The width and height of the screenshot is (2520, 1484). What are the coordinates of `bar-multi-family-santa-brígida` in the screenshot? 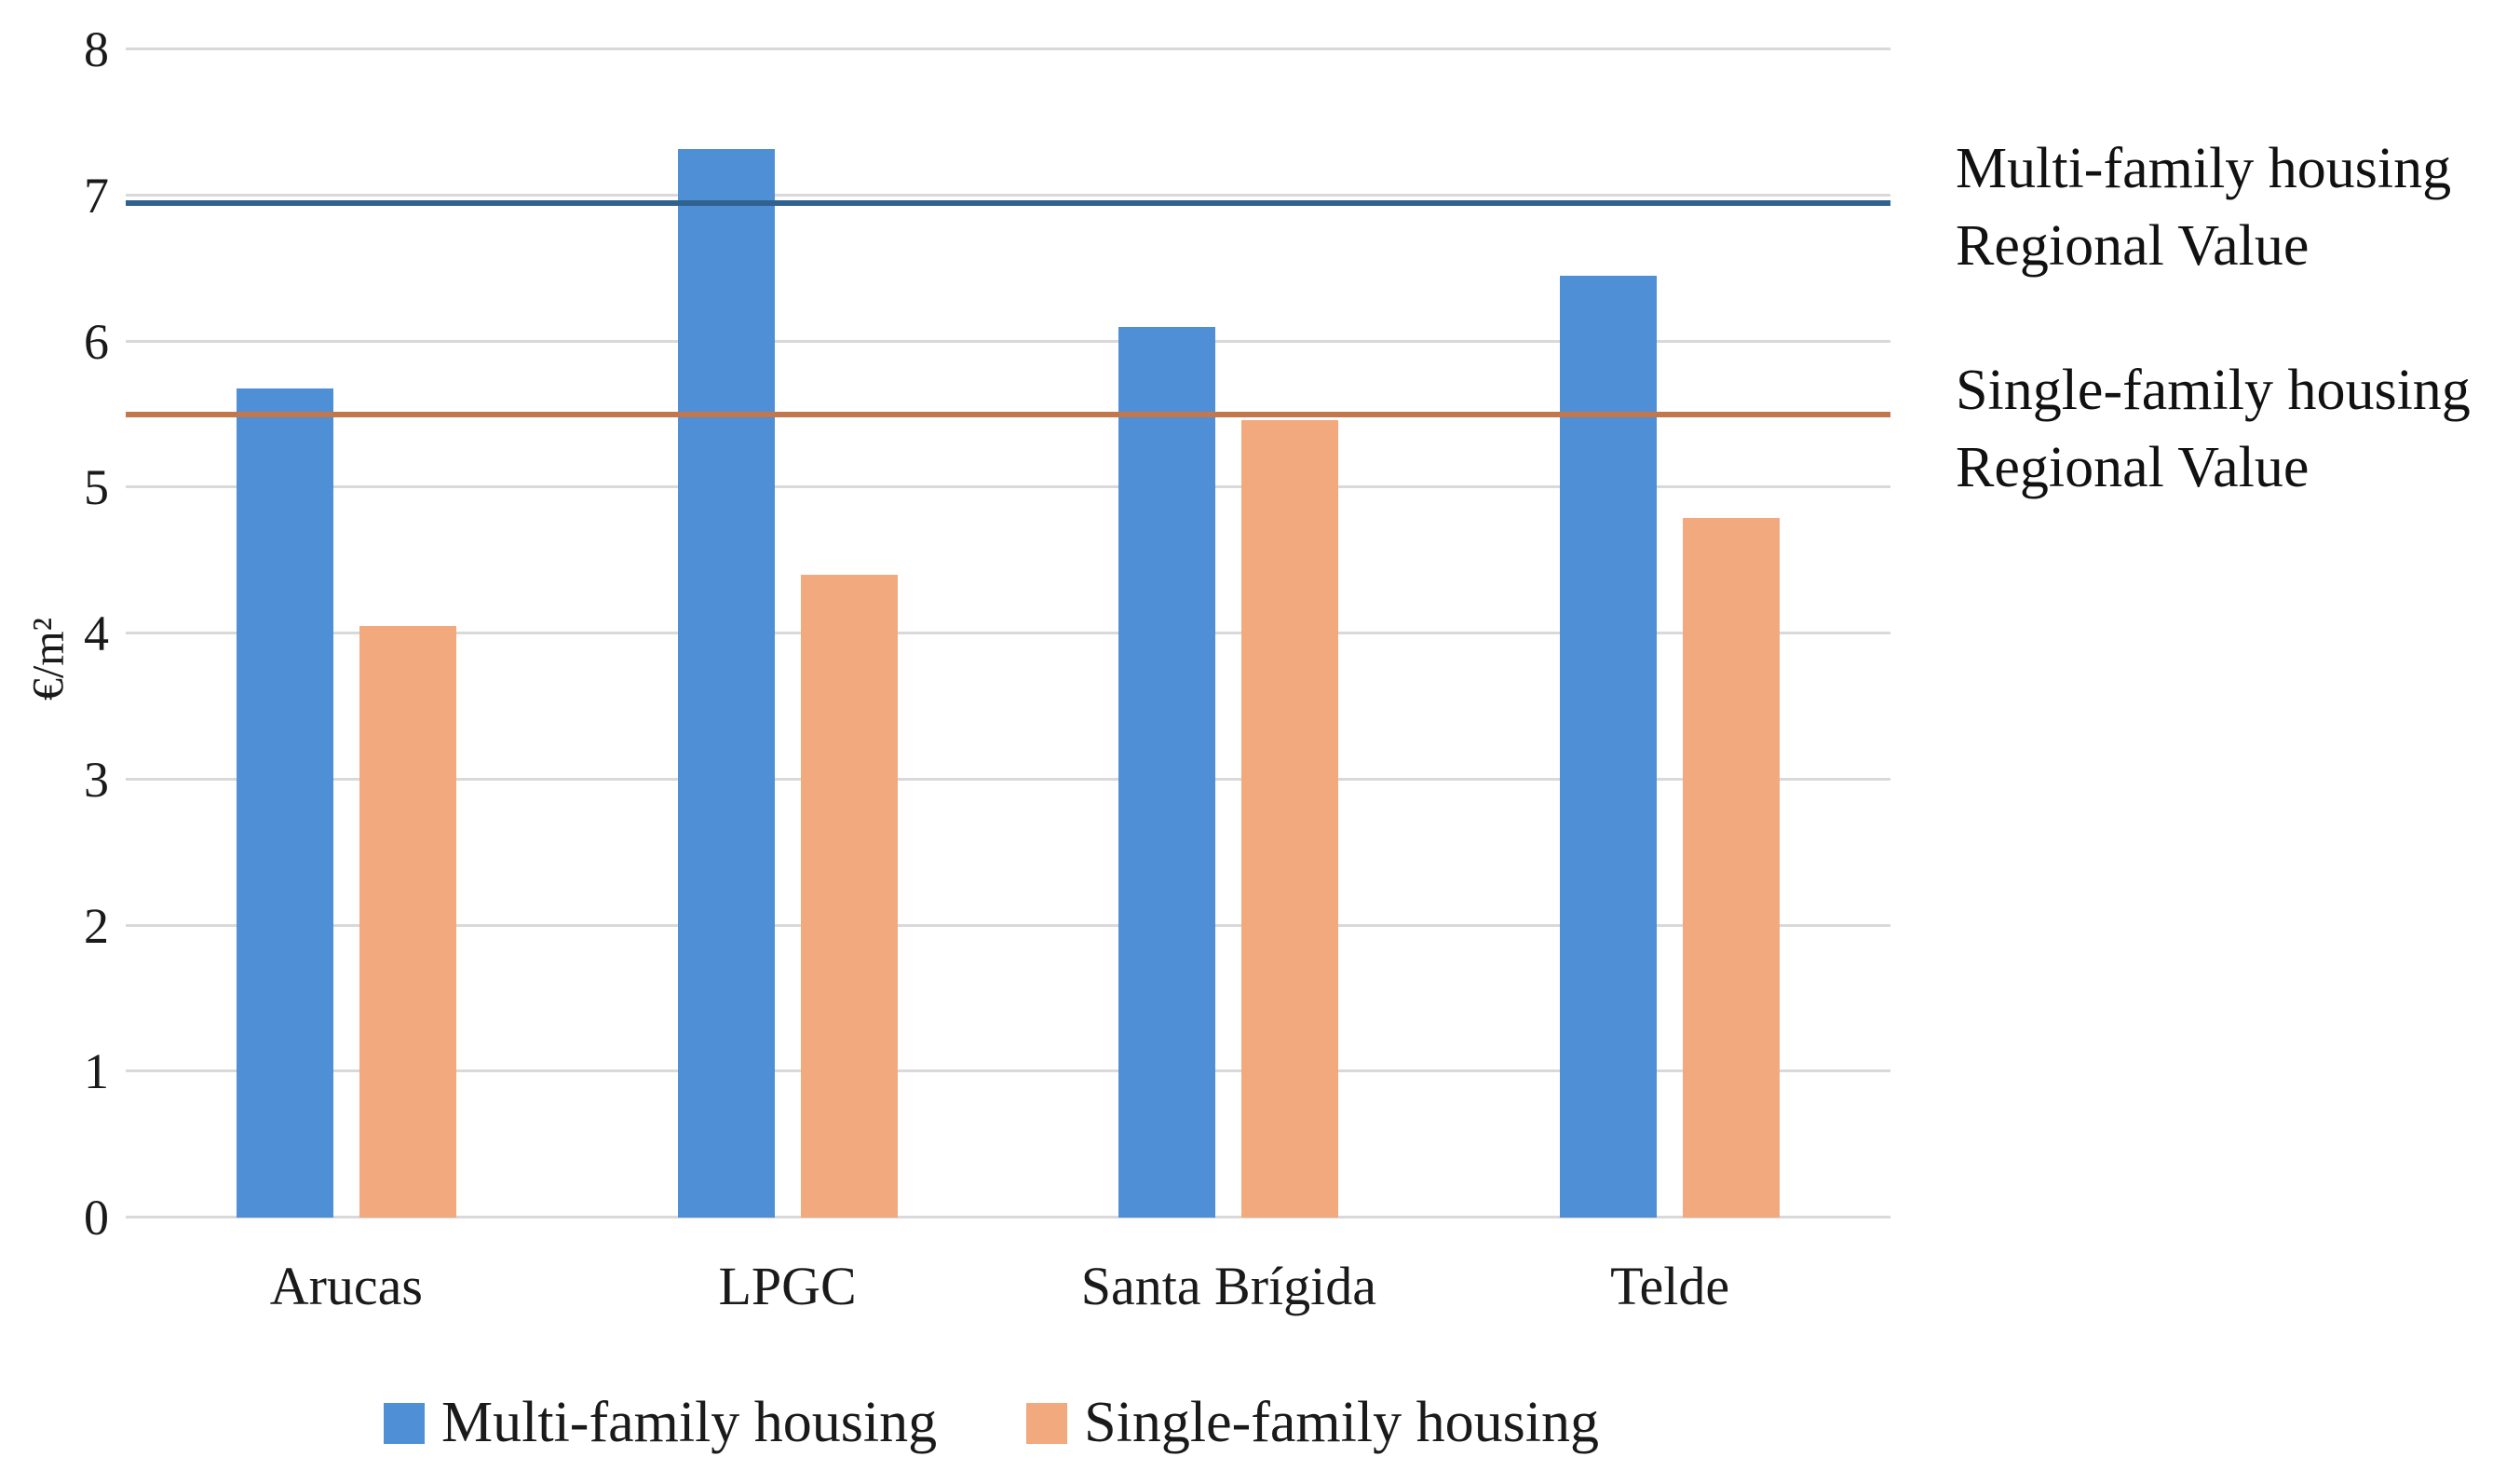 It's located at (1167, 772).